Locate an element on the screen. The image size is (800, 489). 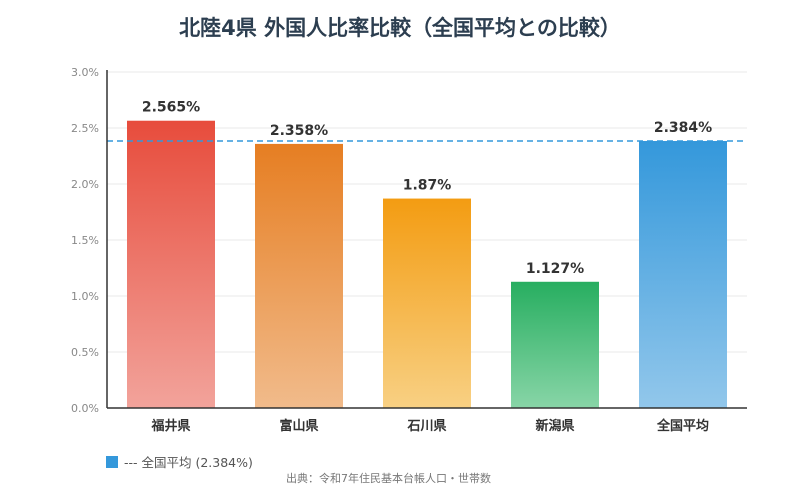
y-tick-label: 2.0% is located at coordinates (85, 184).